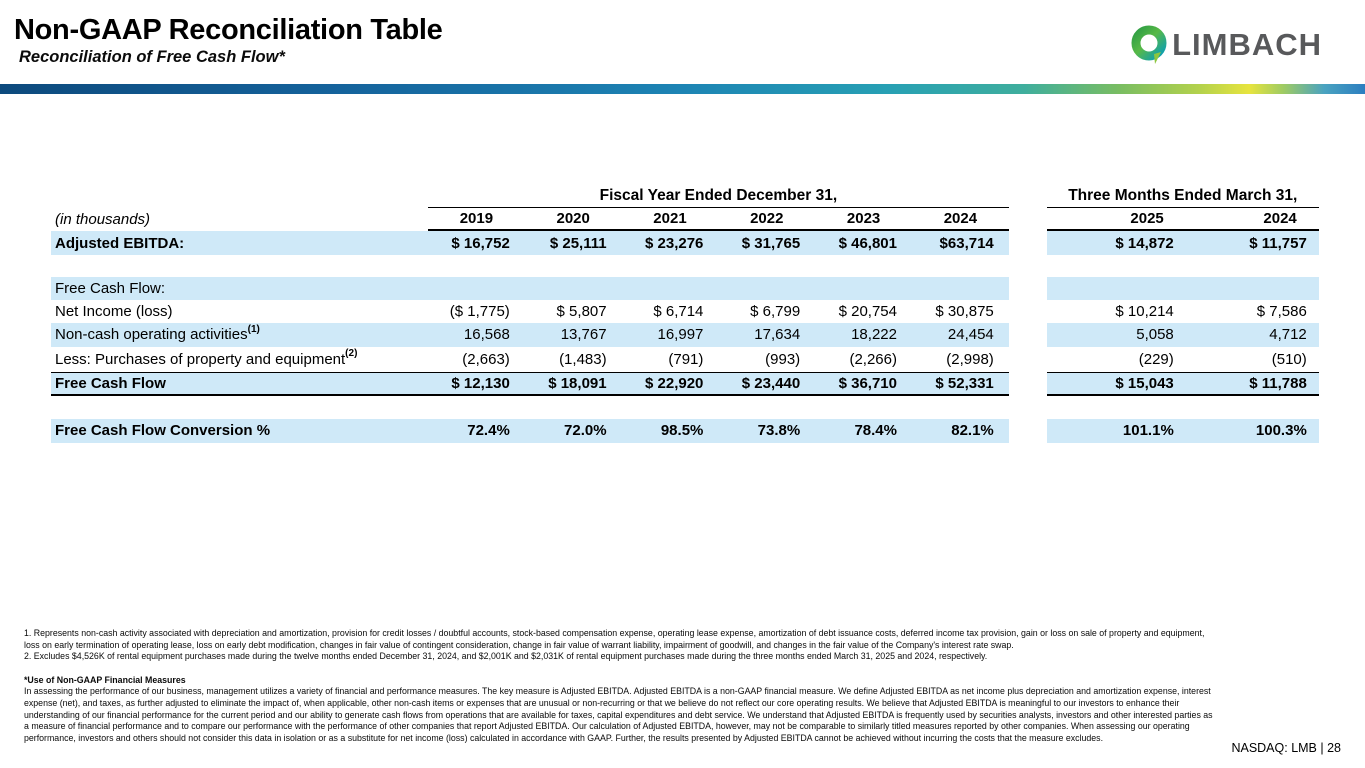 The height and width of the screenshot is (768, 1365). What do you see at coordinates (239, 243) in the screenshot?
I see `row-label: Adjusted EBITDA:` at bounding box center [239, 243].